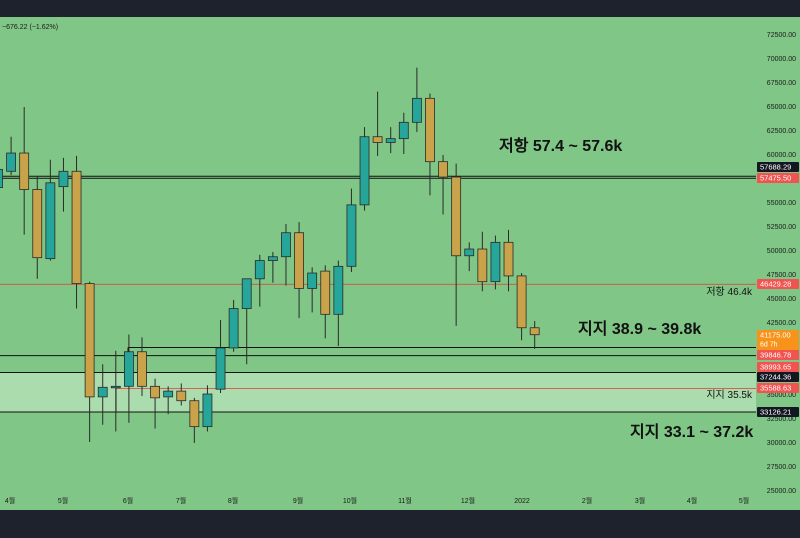 The height and width of the screenshot is (538, 800). What do you see at coordinates (691, 432) in the screenshot?
I see `annotation-label: 지지 33.1 ~ 37.2k` at bounding box center [691, 432].